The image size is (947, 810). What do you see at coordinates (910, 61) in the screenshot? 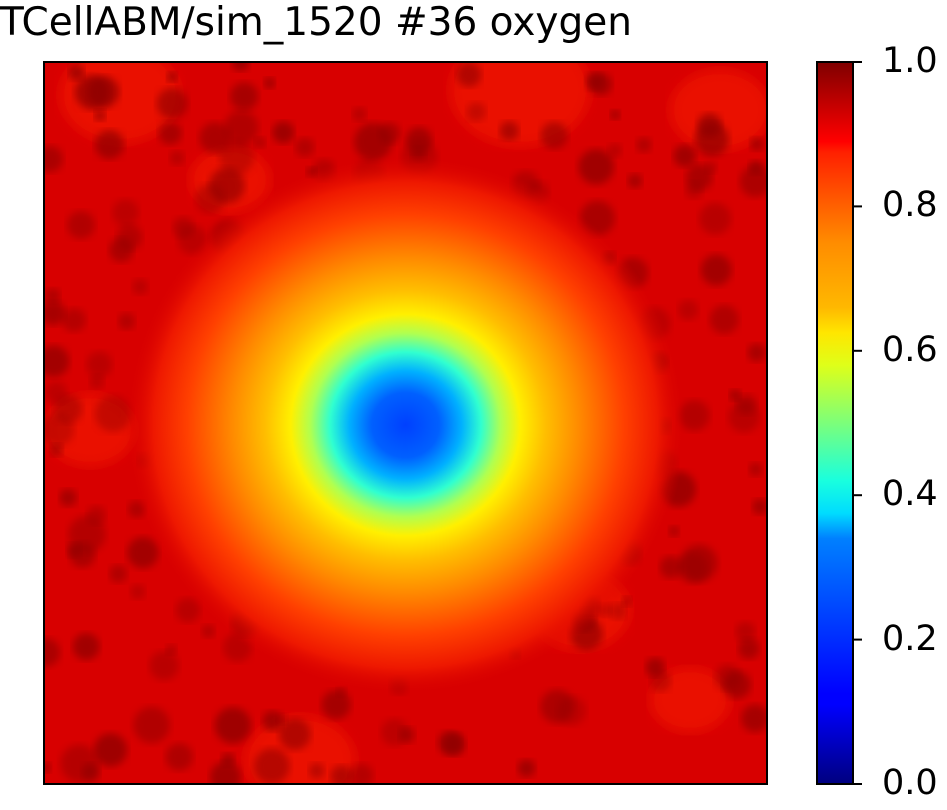
I see `colorbar-tick-label: 1.0` at bounding box center [910, 61].